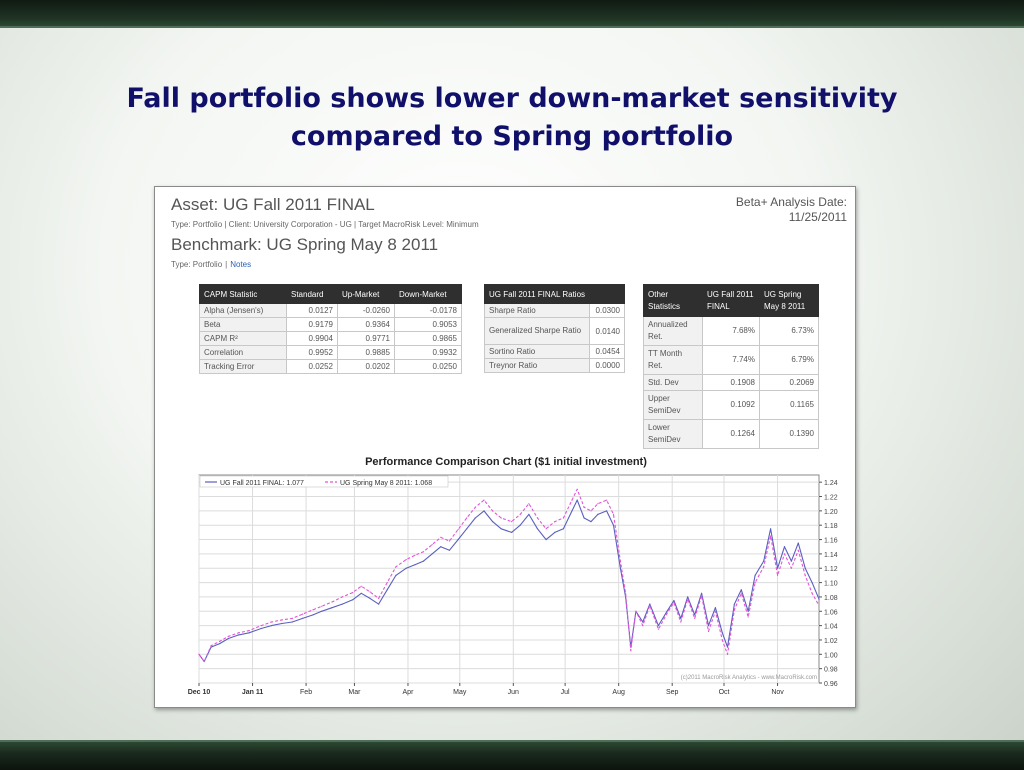 The image size is (1024, 770). Describe the element at coordinates (724, 692) in the screenshot. I see `x-tick-label: Oct` at that location.